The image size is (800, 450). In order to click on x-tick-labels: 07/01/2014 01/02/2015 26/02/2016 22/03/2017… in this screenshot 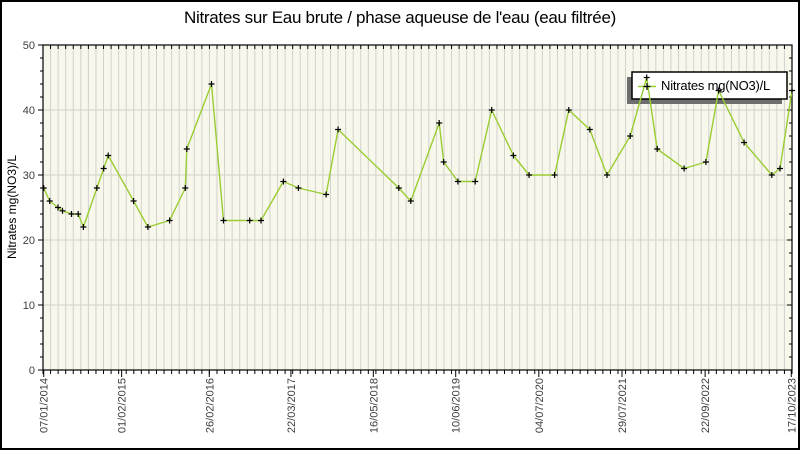, I will do `click(418, 405)`.